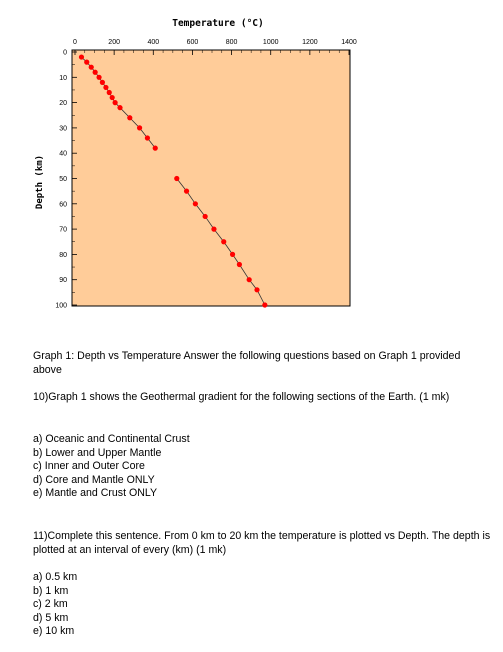  I want to click on chart-title: Temperature (°C), so click(218, 23).